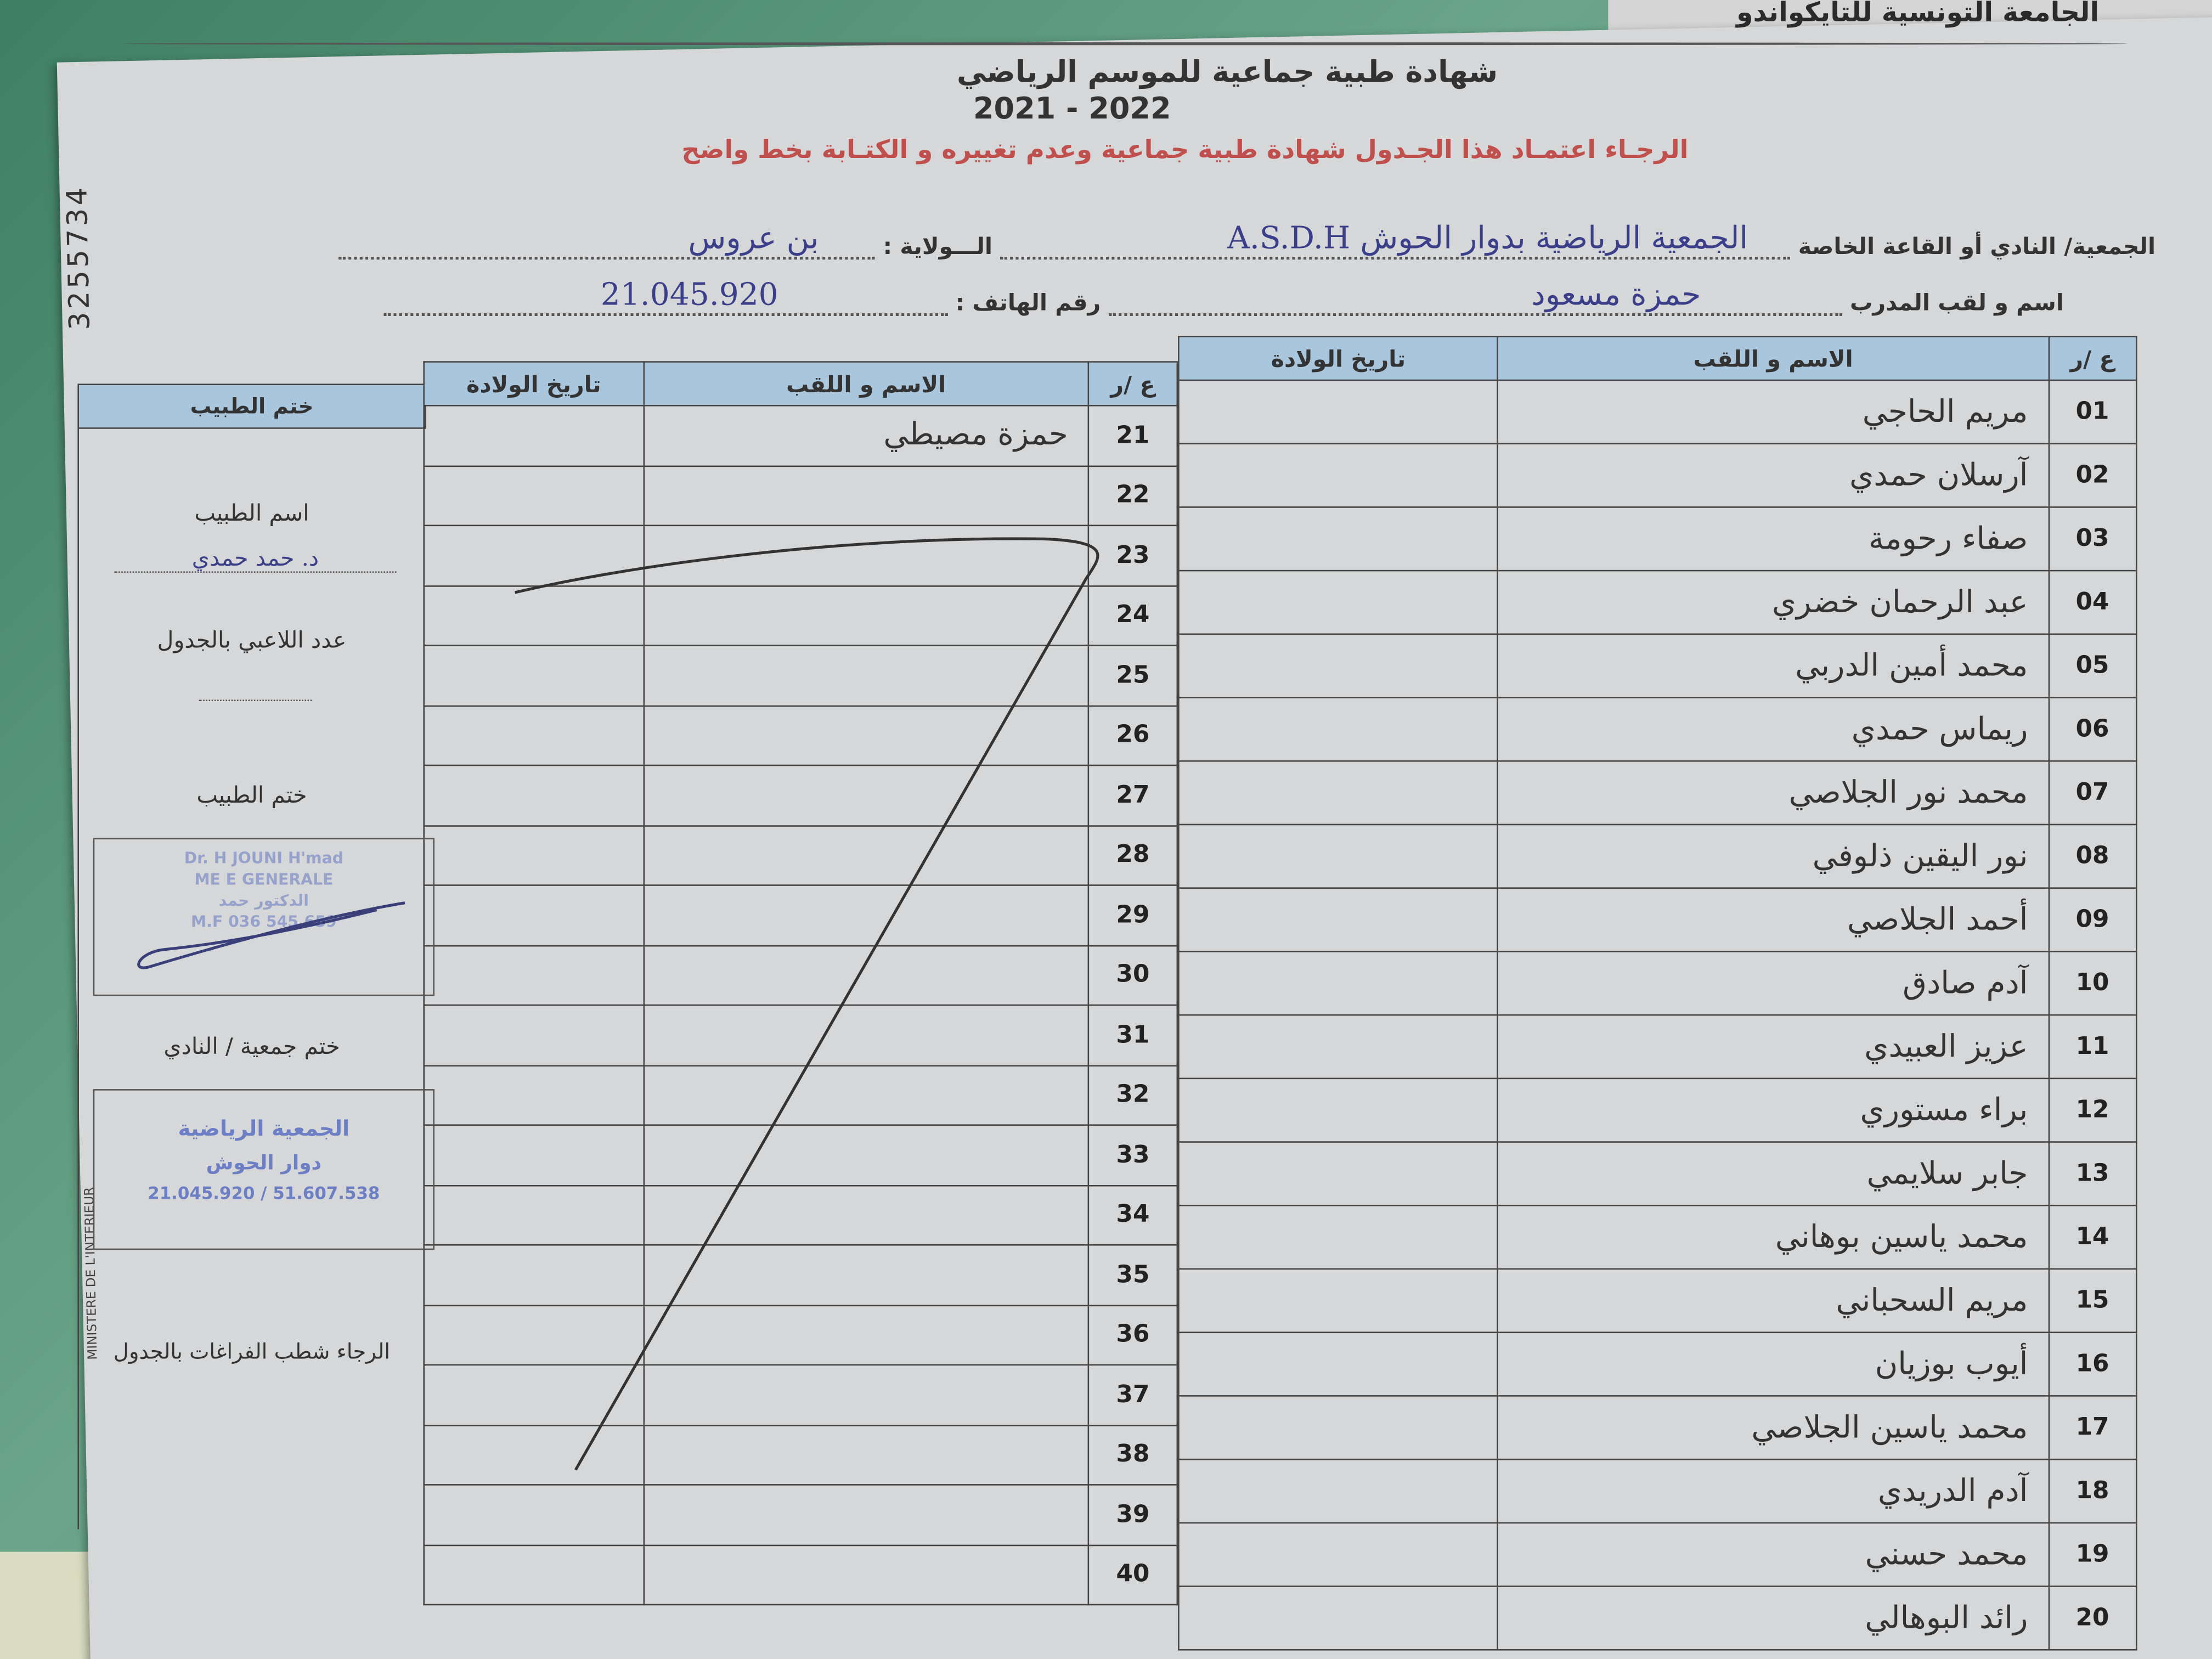  Describe the element at coordinates (866, 436) in the screenshot. I see `player-name-cell: حمزة مصيطي` at that location.